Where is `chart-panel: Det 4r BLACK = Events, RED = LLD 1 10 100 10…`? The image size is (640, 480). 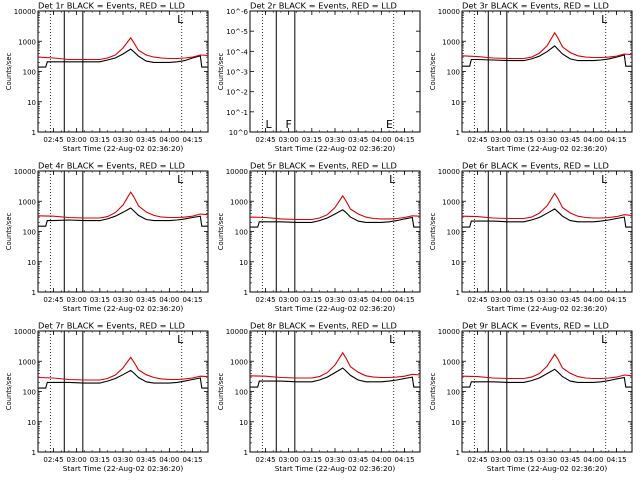
chart-panel: Det 4r BLACK = Events, RED = LLD 1 10 100 10… is located at coordinates (107, 237).